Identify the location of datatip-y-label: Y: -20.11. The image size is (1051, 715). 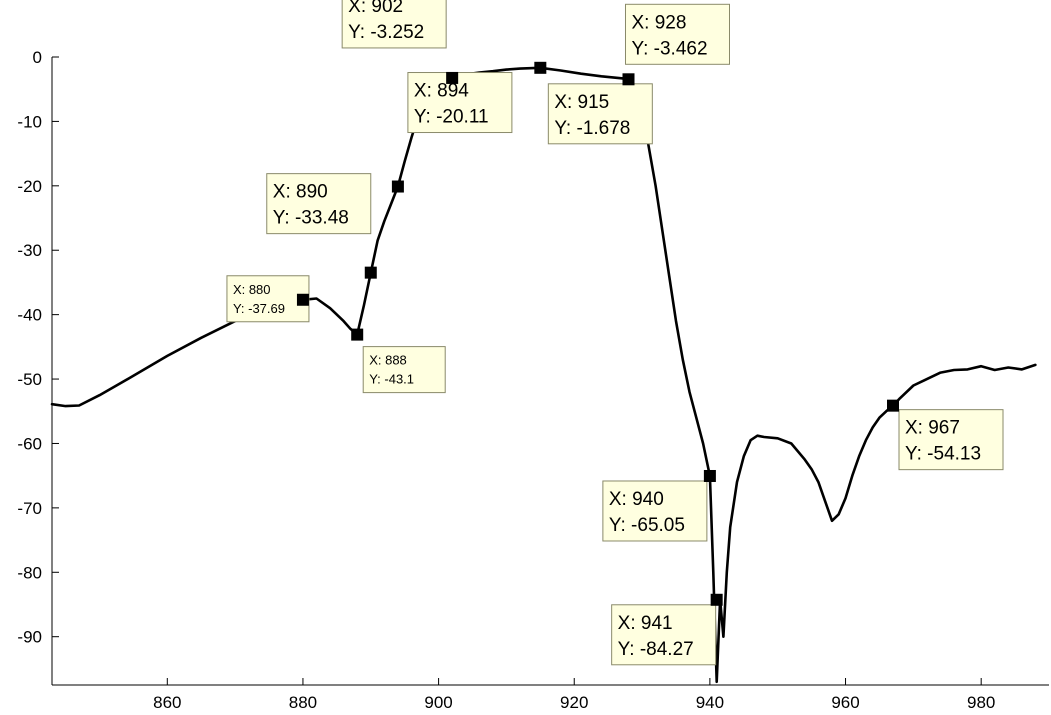
(451, 117).